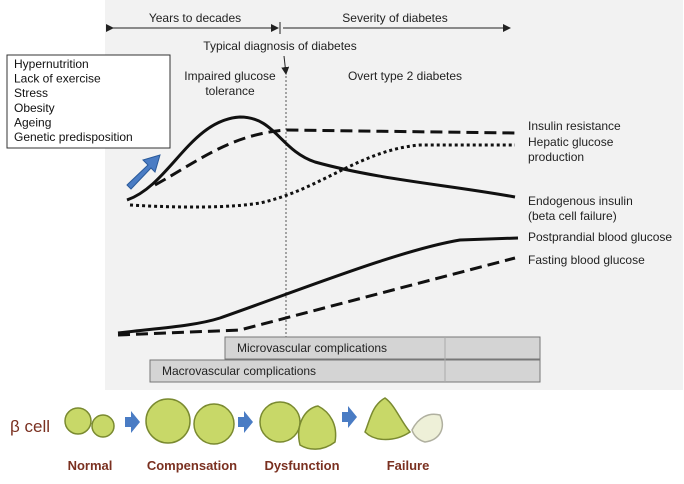  What do you see at coordinates (408, 465) in the screenshot?
I see `stage-label: Failure` at bounding box center [408, 465].